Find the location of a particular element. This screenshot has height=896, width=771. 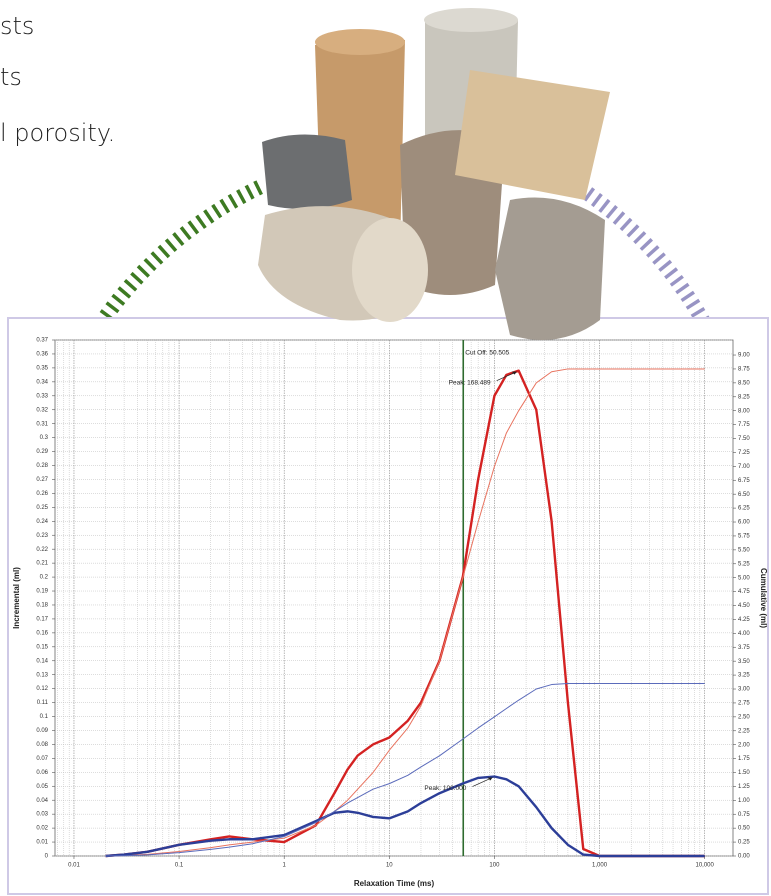

y2-tick-label: 7.50 is located at coordinates (744, 439).